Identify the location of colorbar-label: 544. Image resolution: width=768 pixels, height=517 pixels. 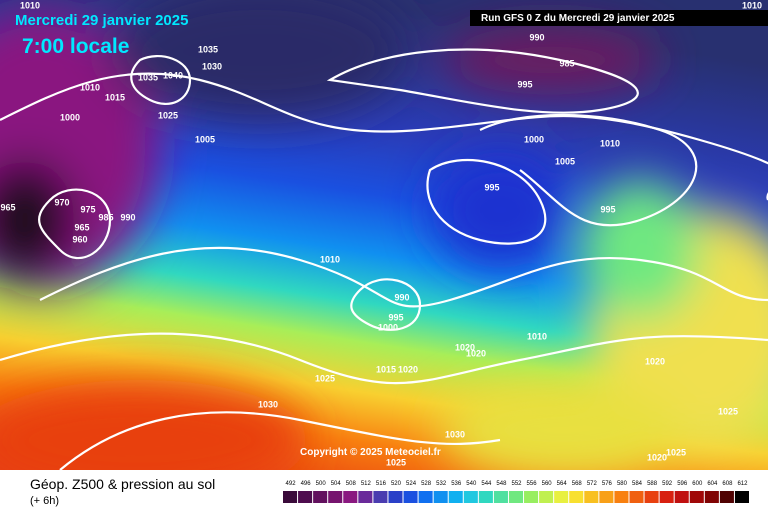
(486, 484).